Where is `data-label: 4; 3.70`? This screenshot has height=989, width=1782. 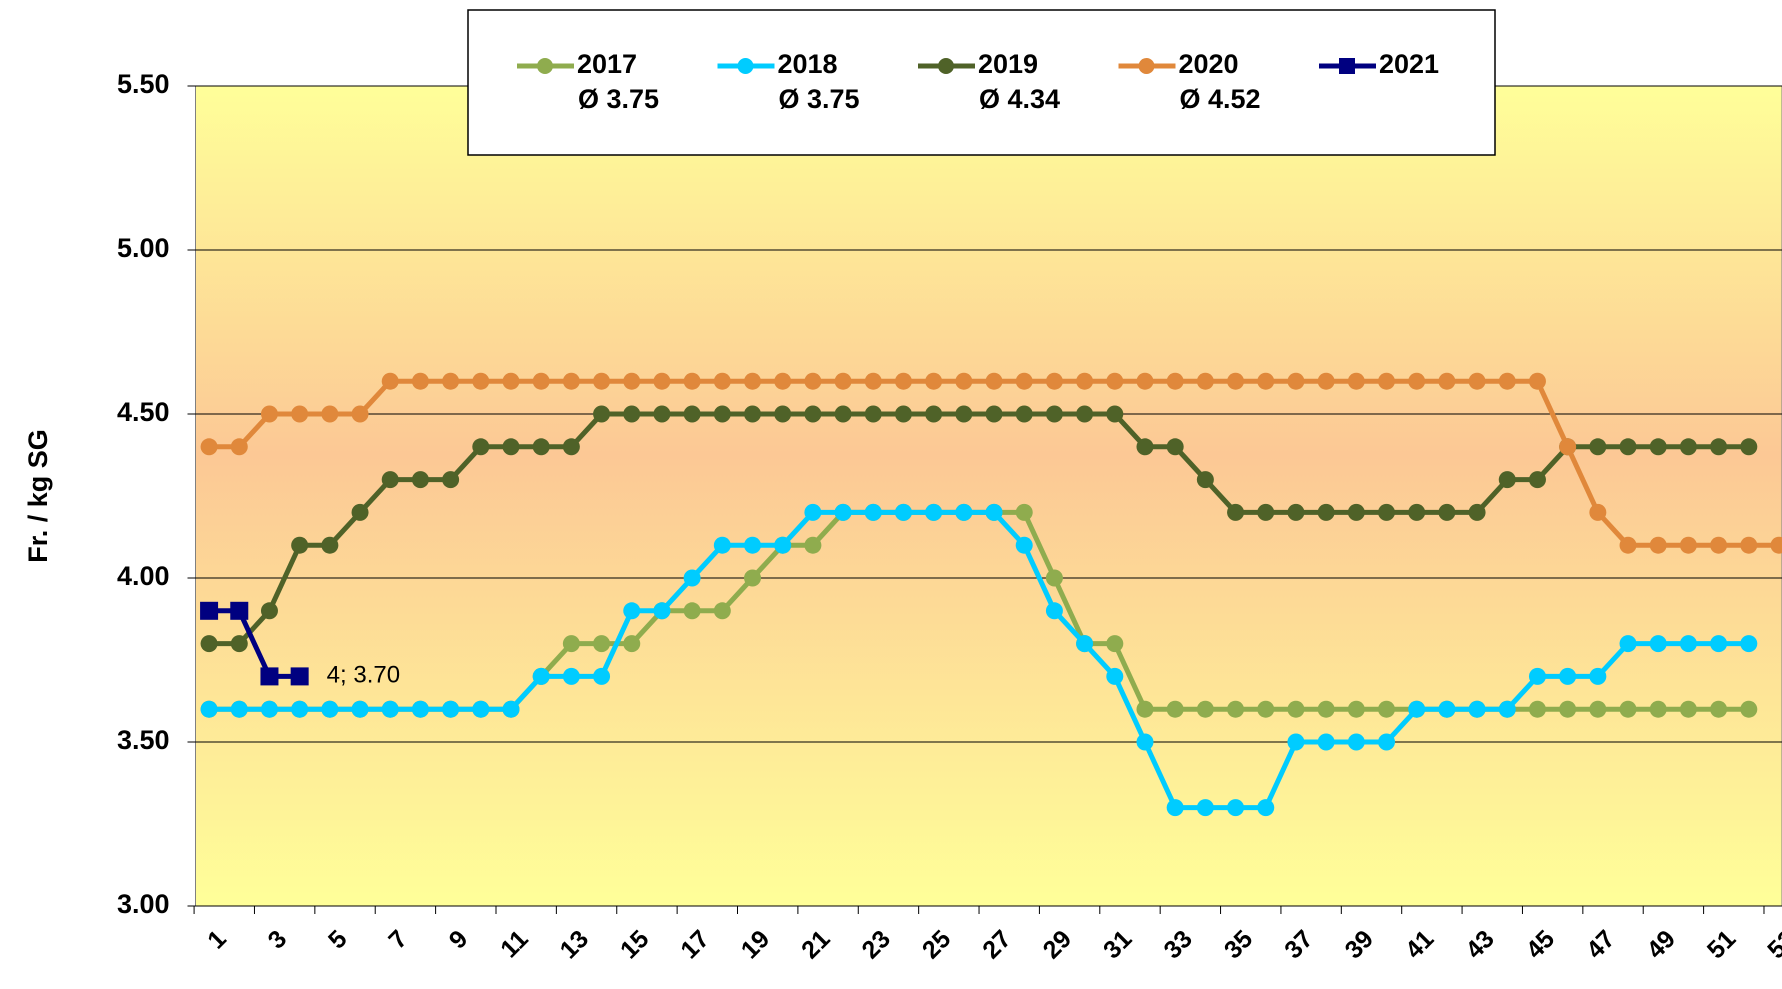
data-label: 4; 3.70 is located at coordinates (363, 675).